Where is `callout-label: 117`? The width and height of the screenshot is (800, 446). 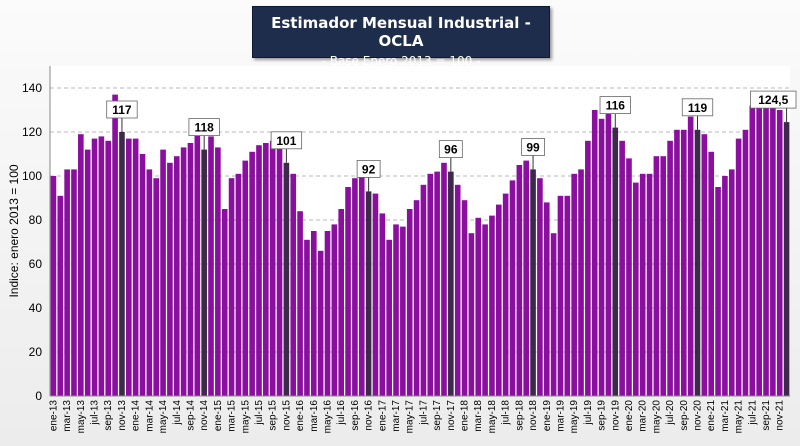 callout-label: 117 is located at coordinates (122, 110).